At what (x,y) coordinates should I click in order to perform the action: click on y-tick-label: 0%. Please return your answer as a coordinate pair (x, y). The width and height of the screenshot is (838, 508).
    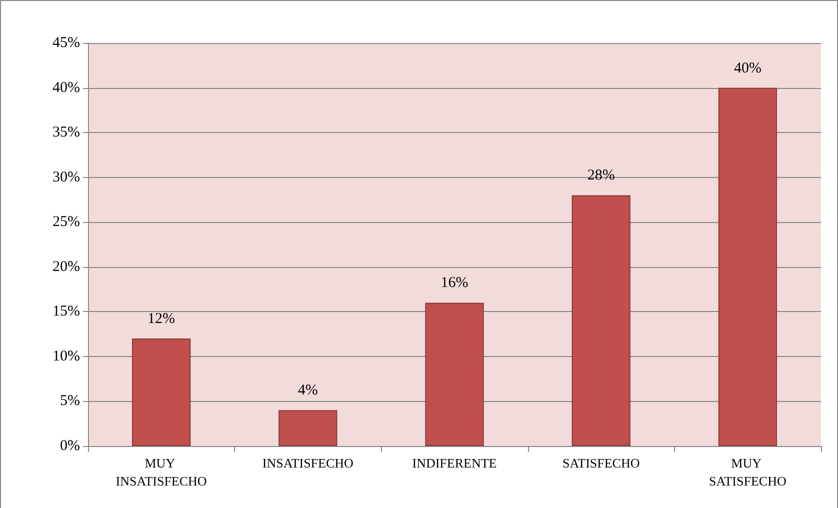
    Looking at the image, I should click on (70, 446).